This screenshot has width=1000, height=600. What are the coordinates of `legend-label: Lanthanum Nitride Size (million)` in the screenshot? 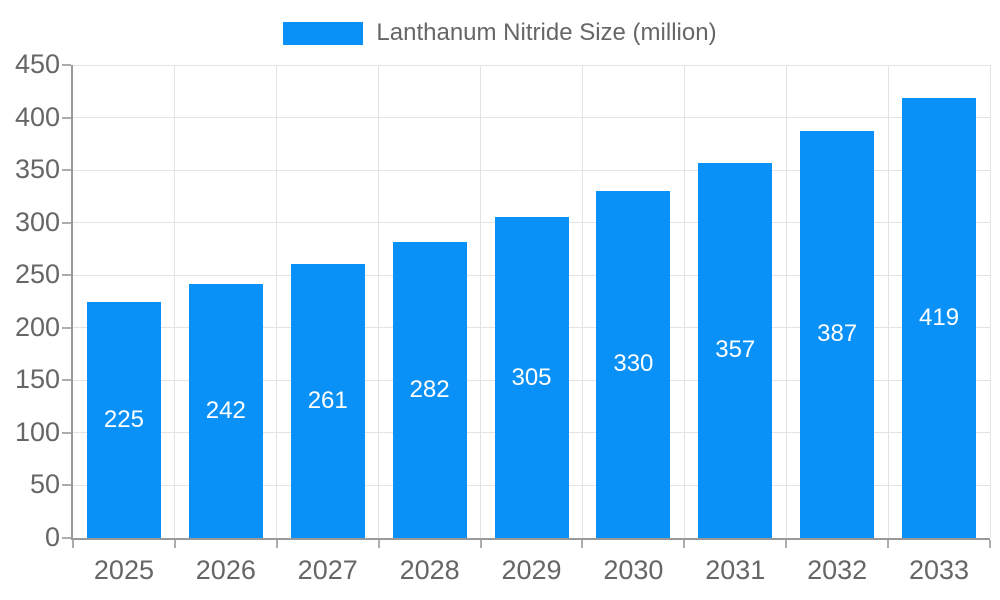 It's located at (546, 32).